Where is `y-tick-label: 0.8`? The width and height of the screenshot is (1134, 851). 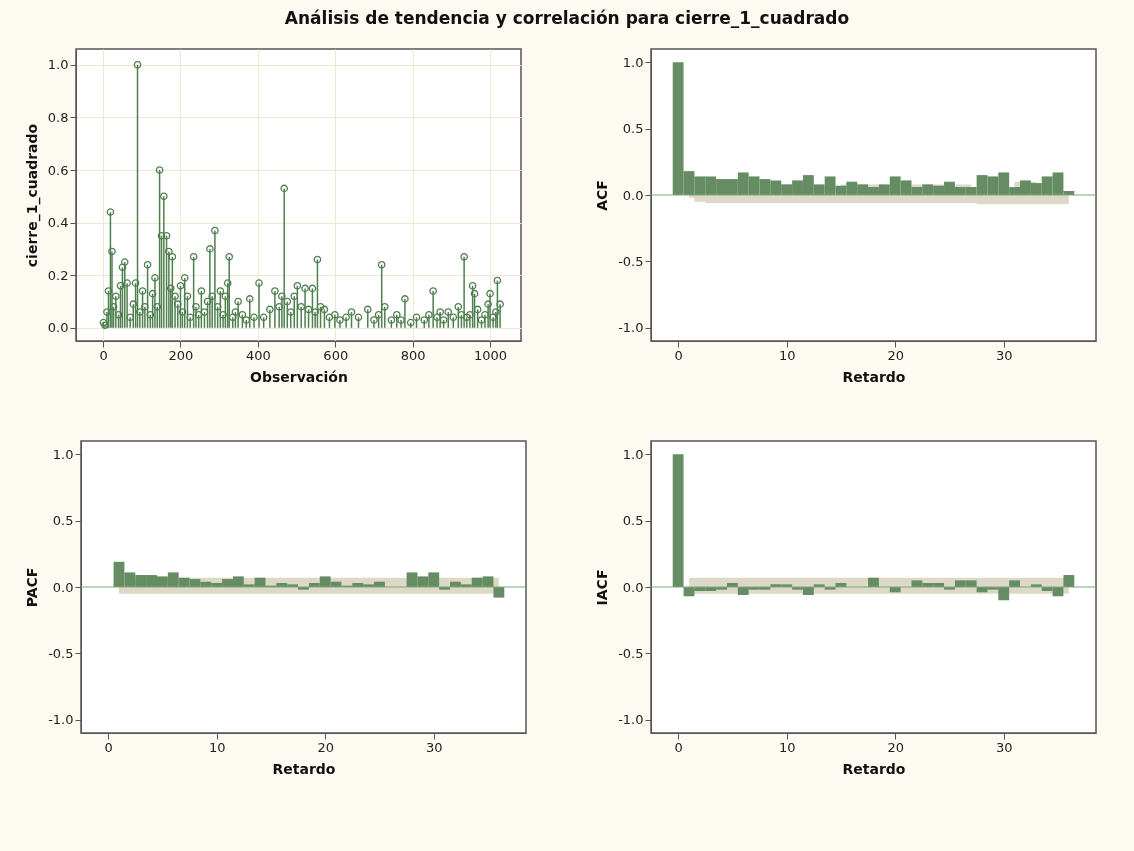
y-tick-label: 0.8 is located at coordinates (58, 117).